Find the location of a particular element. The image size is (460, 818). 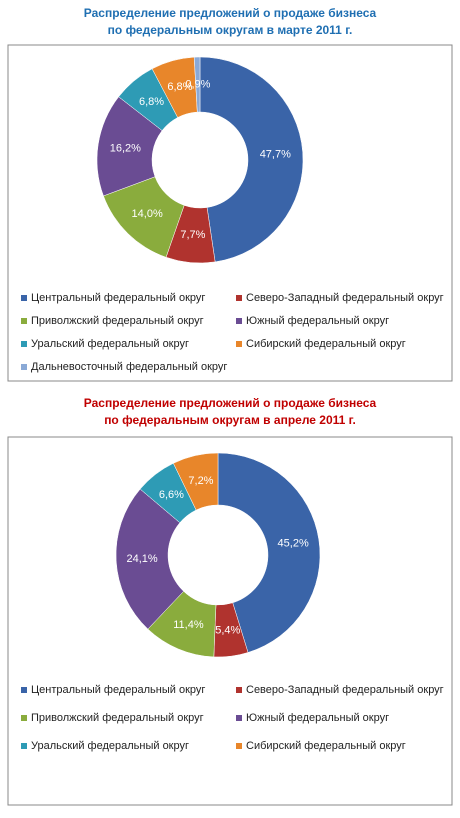

data-label: 0,9% is located at coordinates (197, 84).